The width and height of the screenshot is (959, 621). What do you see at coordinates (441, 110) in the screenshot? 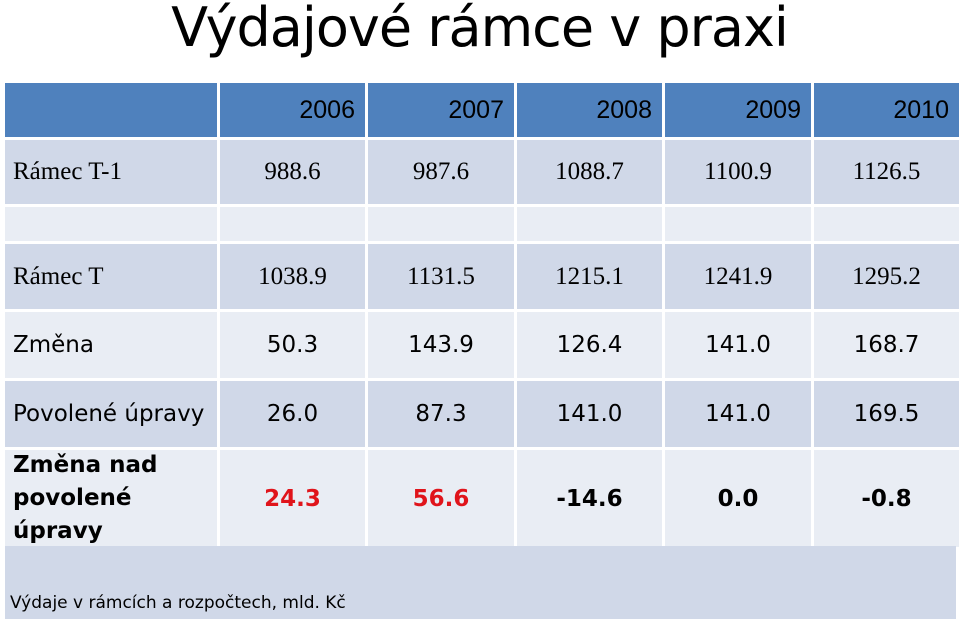
I see `year-header: 2007` at bounding box center [441, 110].